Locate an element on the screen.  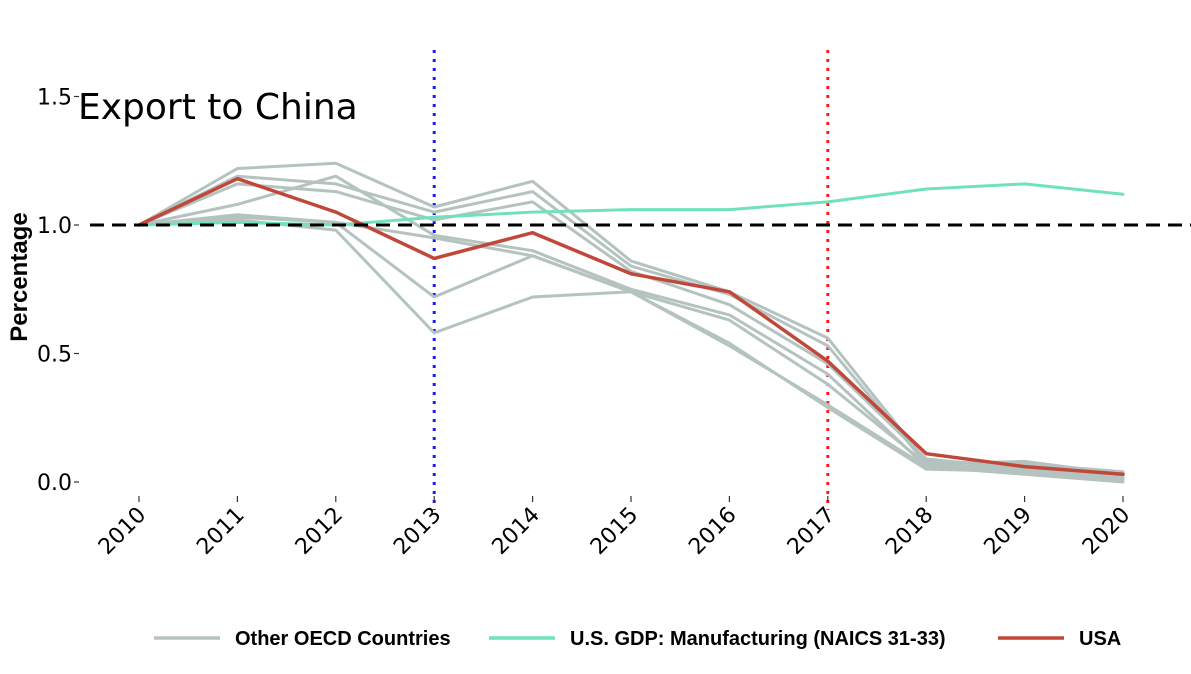
y-tick-label: 1.0 is located at coordinates (54, 226).